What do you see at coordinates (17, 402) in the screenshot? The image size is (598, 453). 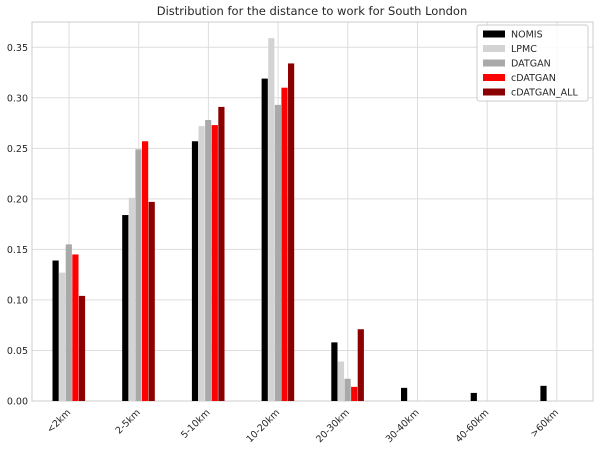 I see `y-tick-label: 0.00` at bounding box center [17, 402].